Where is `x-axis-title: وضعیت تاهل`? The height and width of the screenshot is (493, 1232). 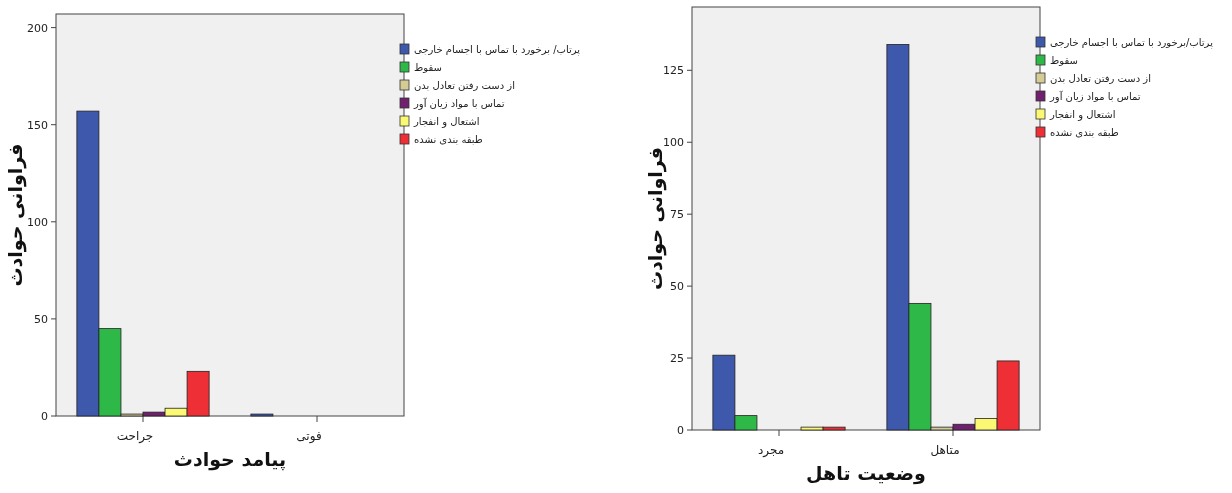 x-axis-title: وضعیت تاهل is located at coordinates (866, 473).